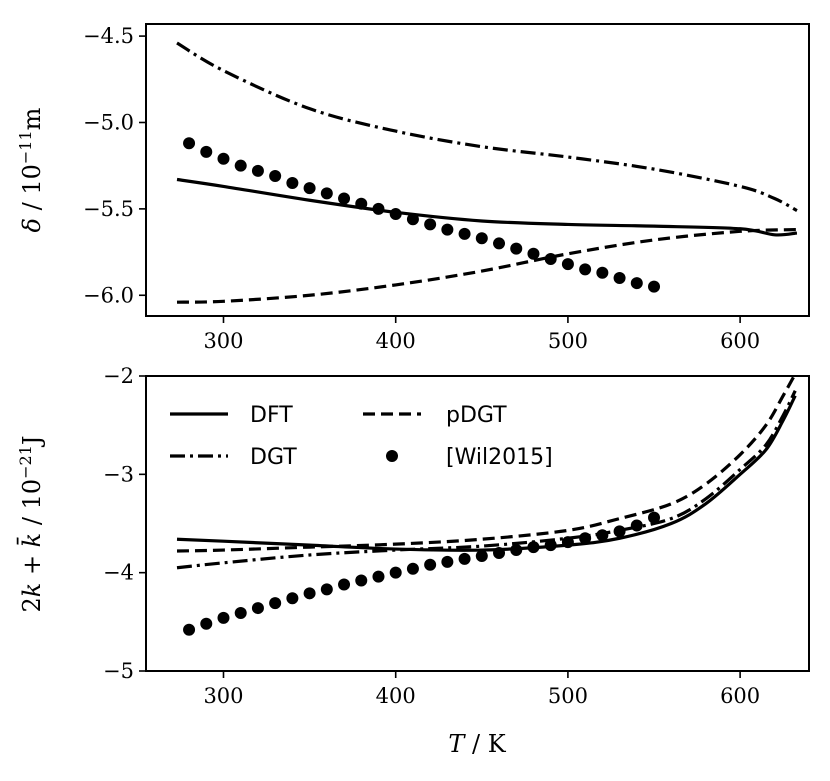 This screenshot has height=781, width=830. Describe the element at coordinates (486, 266) in the screenshot. I see `top-pdgt-line` at that location.